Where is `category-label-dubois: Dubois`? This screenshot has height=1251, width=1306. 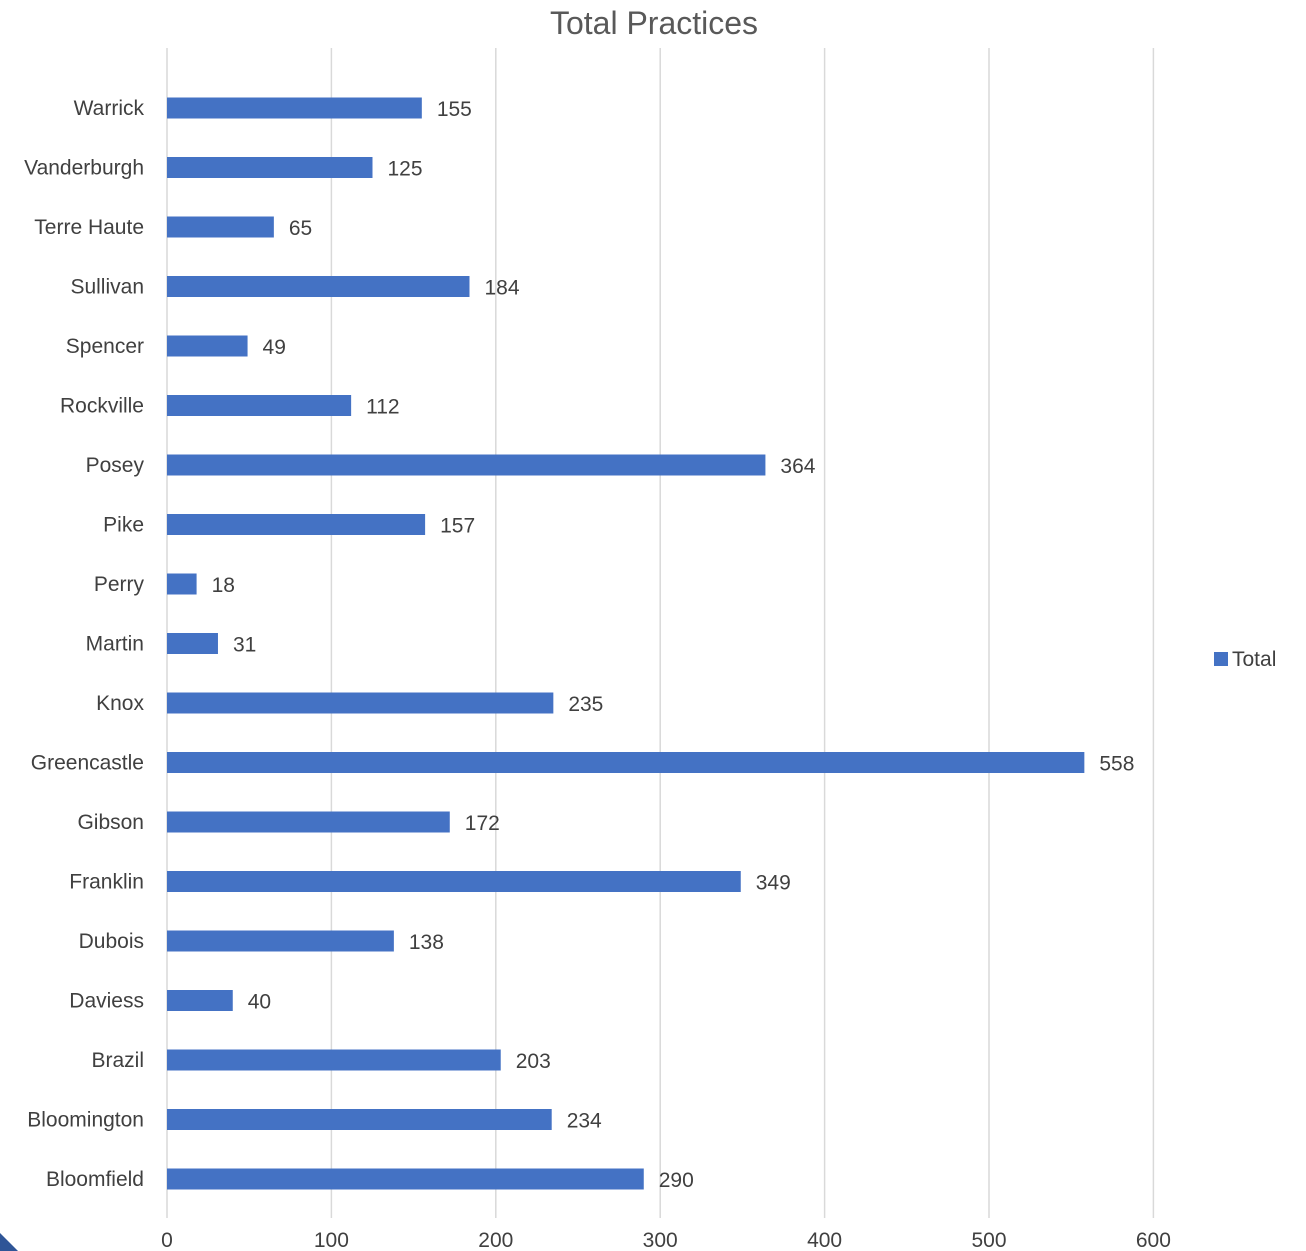
category-label-dubois: Dubois is located at coordinates (111, 941).